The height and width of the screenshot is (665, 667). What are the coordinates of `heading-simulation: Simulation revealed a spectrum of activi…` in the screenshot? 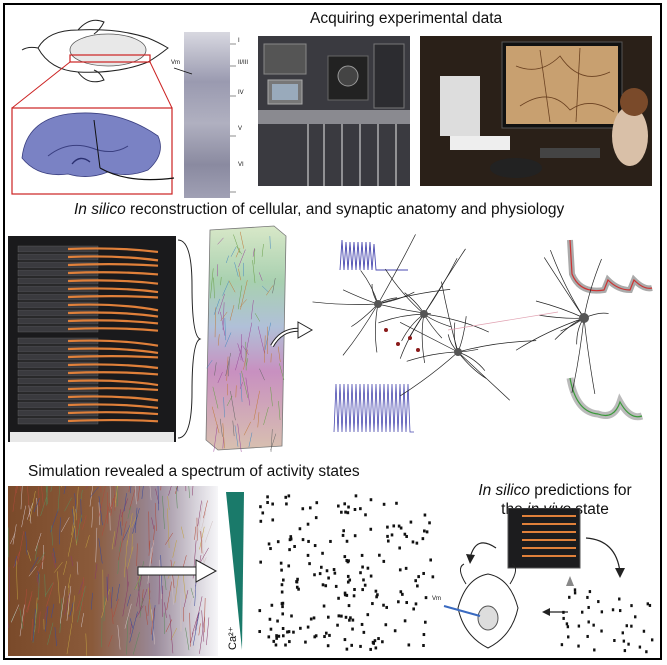 It's located at (194, 471).